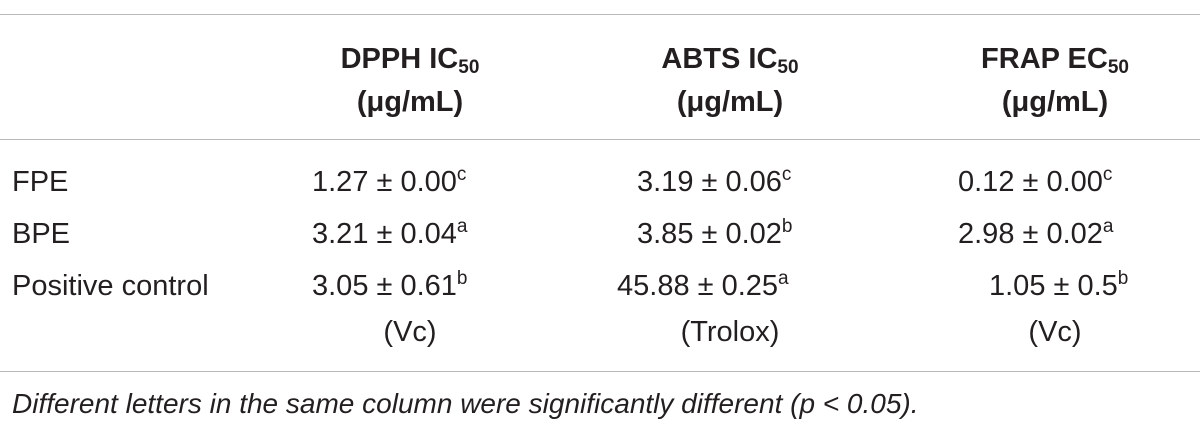  I want to click on cell-bpe-dpph: 3.21 ± 0.04a, so click(390, 233).